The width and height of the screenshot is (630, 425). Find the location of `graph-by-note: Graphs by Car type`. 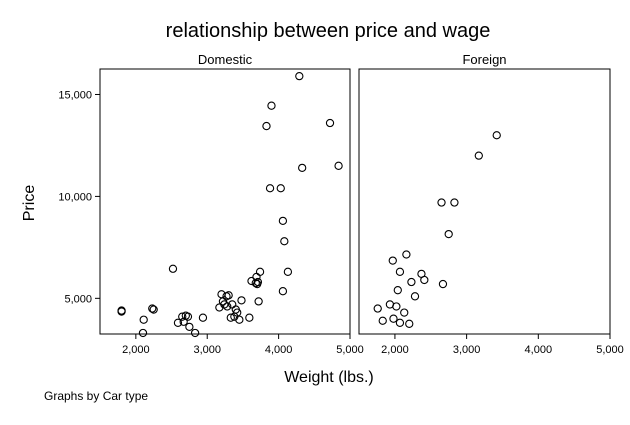

graph-by-note: Graphs by Car type is located at coordinates (96, 396).